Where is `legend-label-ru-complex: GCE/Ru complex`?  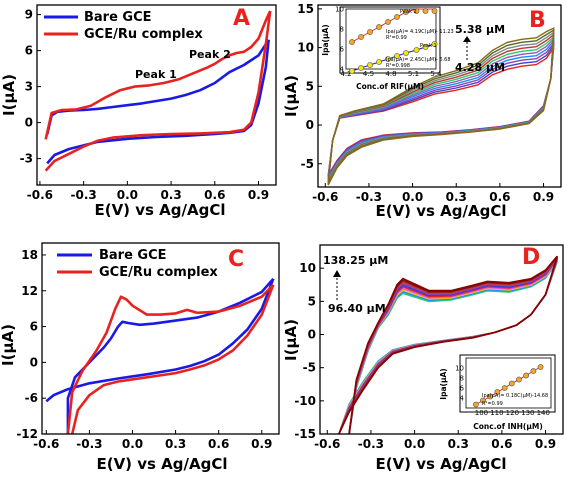 legend-label-ru-complex: GCE/Ru complex is located at coordinates (158, 272).